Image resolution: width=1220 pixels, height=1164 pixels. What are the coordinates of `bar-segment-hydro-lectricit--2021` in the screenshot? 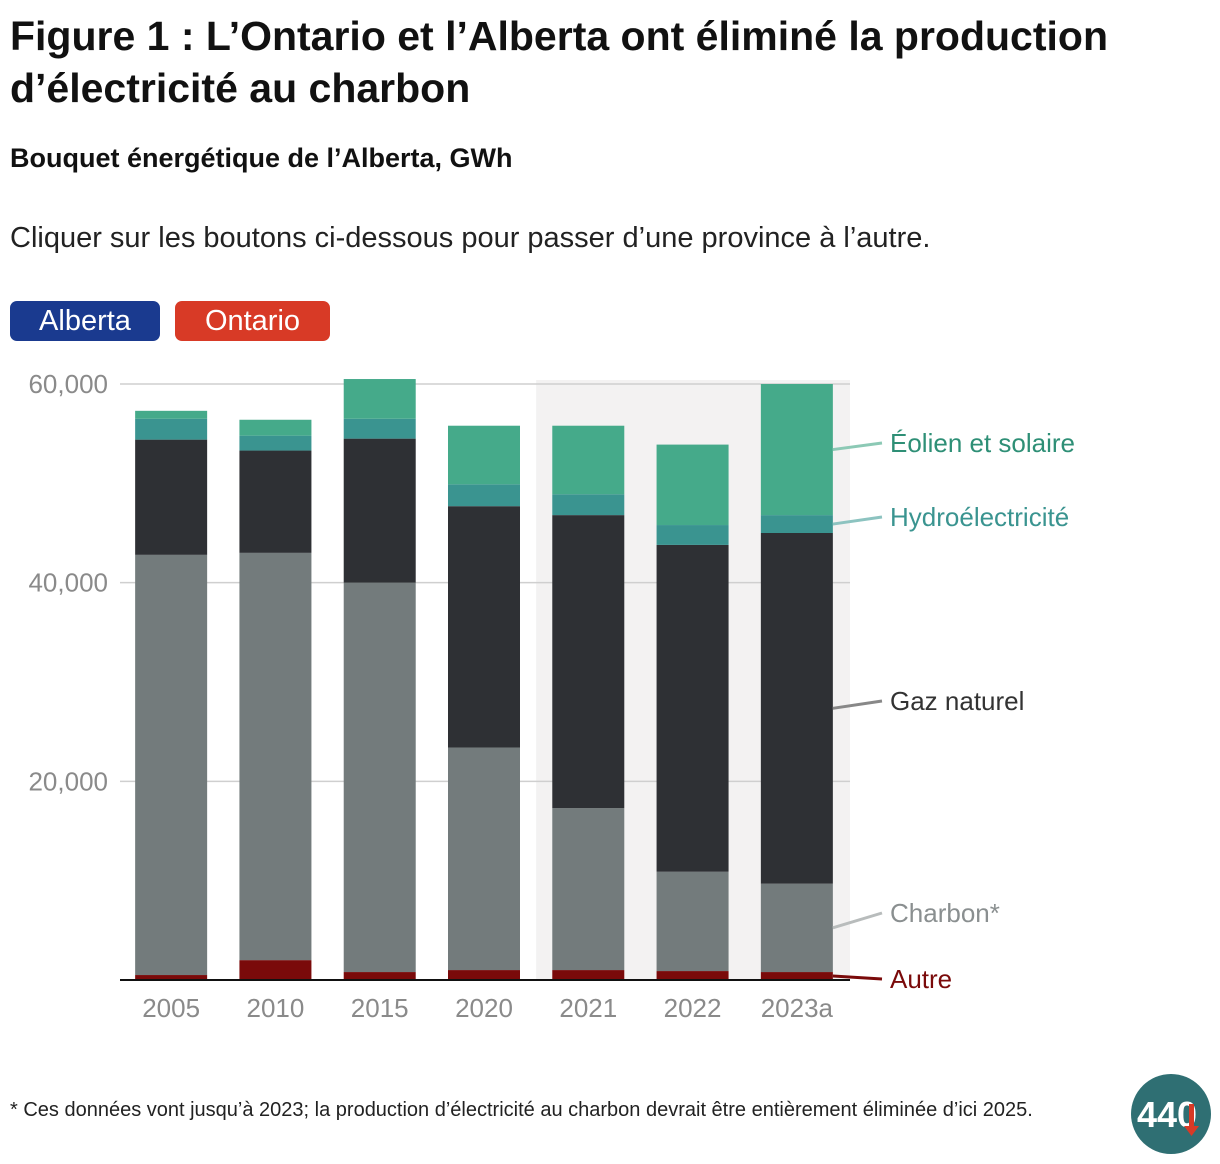 It's located at (588, 505).